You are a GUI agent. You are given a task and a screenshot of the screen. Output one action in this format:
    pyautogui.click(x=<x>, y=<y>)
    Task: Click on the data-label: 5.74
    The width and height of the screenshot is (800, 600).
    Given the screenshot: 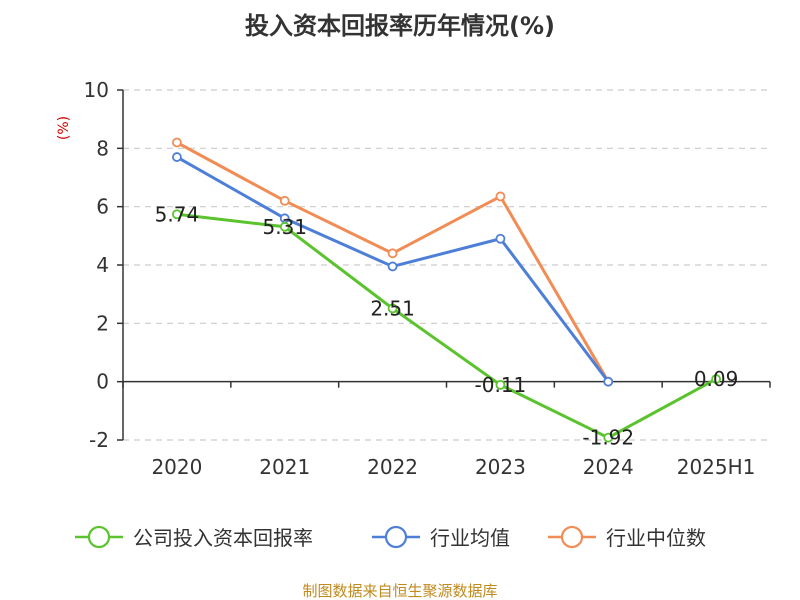 What is the action you would take?
    pyautogui.click(x=177, y=214)
    